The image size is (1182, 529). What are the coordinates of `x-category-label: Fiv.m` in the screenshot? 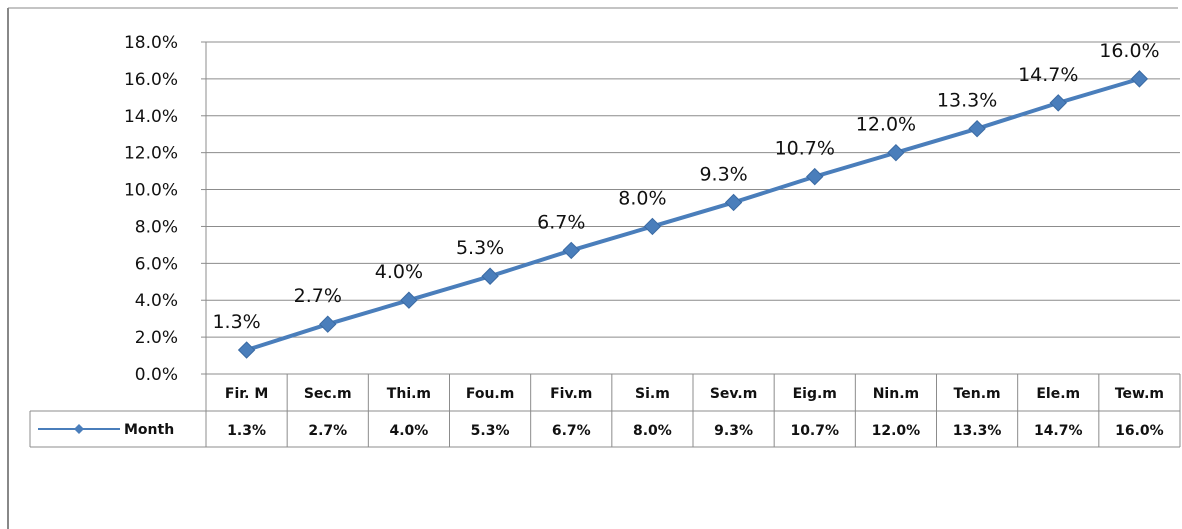 It's located at (571, 394).